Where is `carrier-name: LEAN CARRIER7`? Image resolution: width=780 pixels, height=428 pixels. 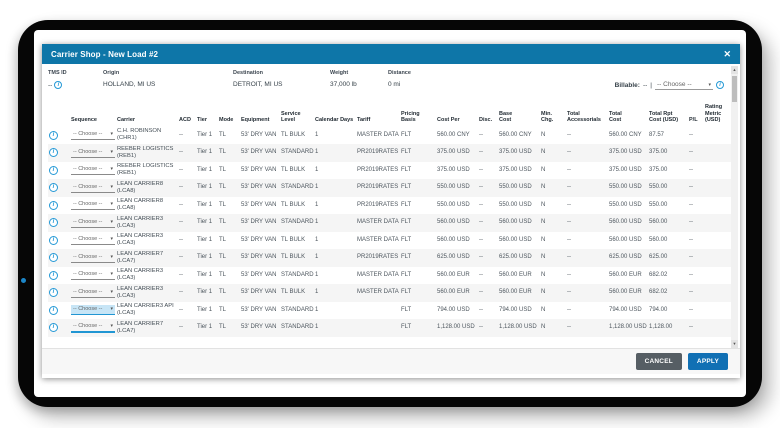
carrier-name: LEAN CARRIER7 is located at coordinates (140, 253).